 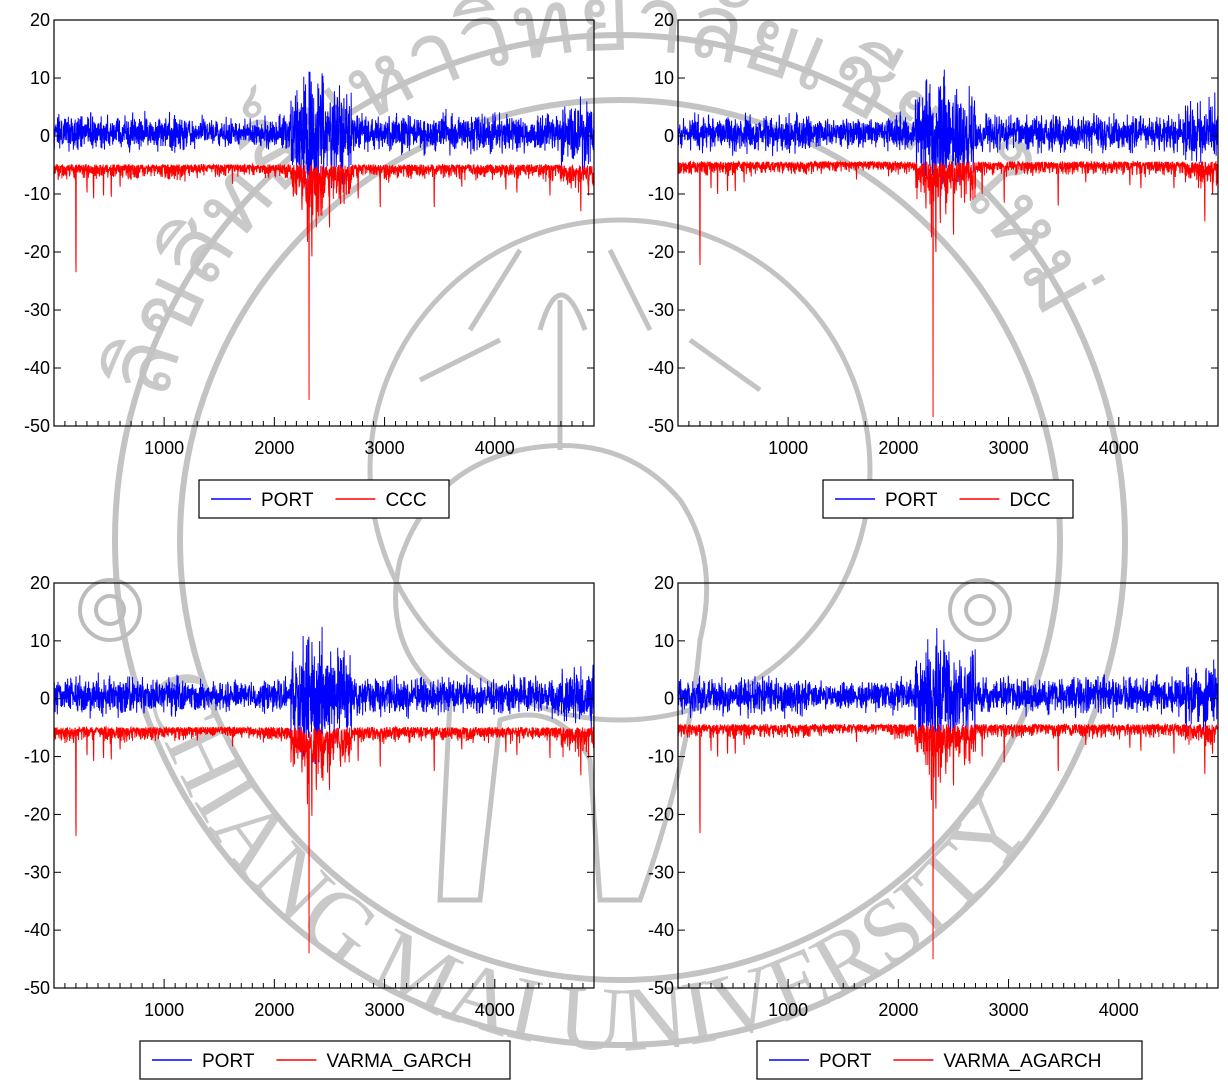 I want to click on chart-legend: PORT VARMA_AGARCH, so click(x=949, y=1060).